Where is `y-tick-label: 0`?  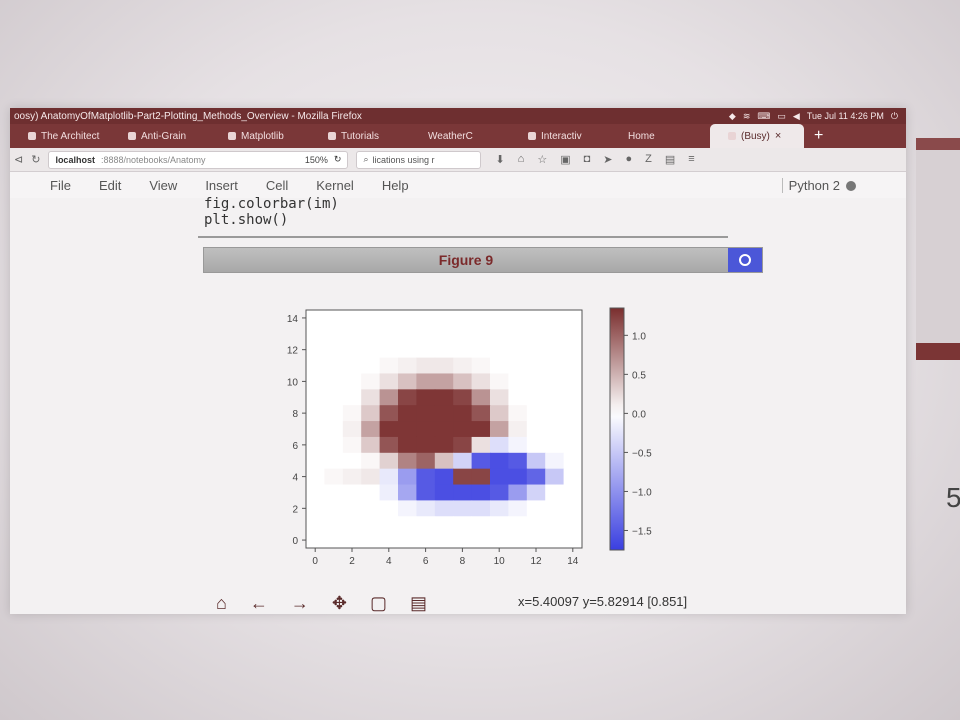
y-tick-label: 0 is located at coordinates (295, 541).